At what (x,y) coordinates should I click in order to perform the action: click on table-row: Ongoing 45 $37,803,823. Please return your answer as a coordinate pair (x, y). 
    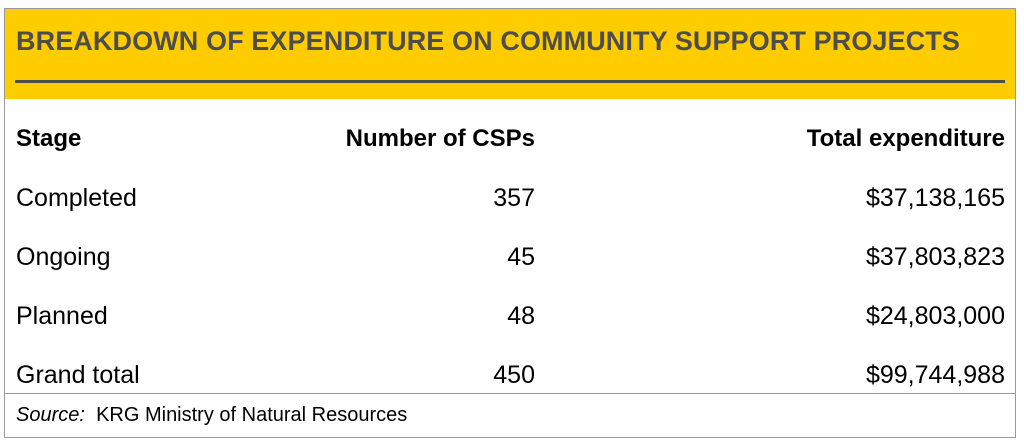
    Looking at the image, I should click on (510, 257).